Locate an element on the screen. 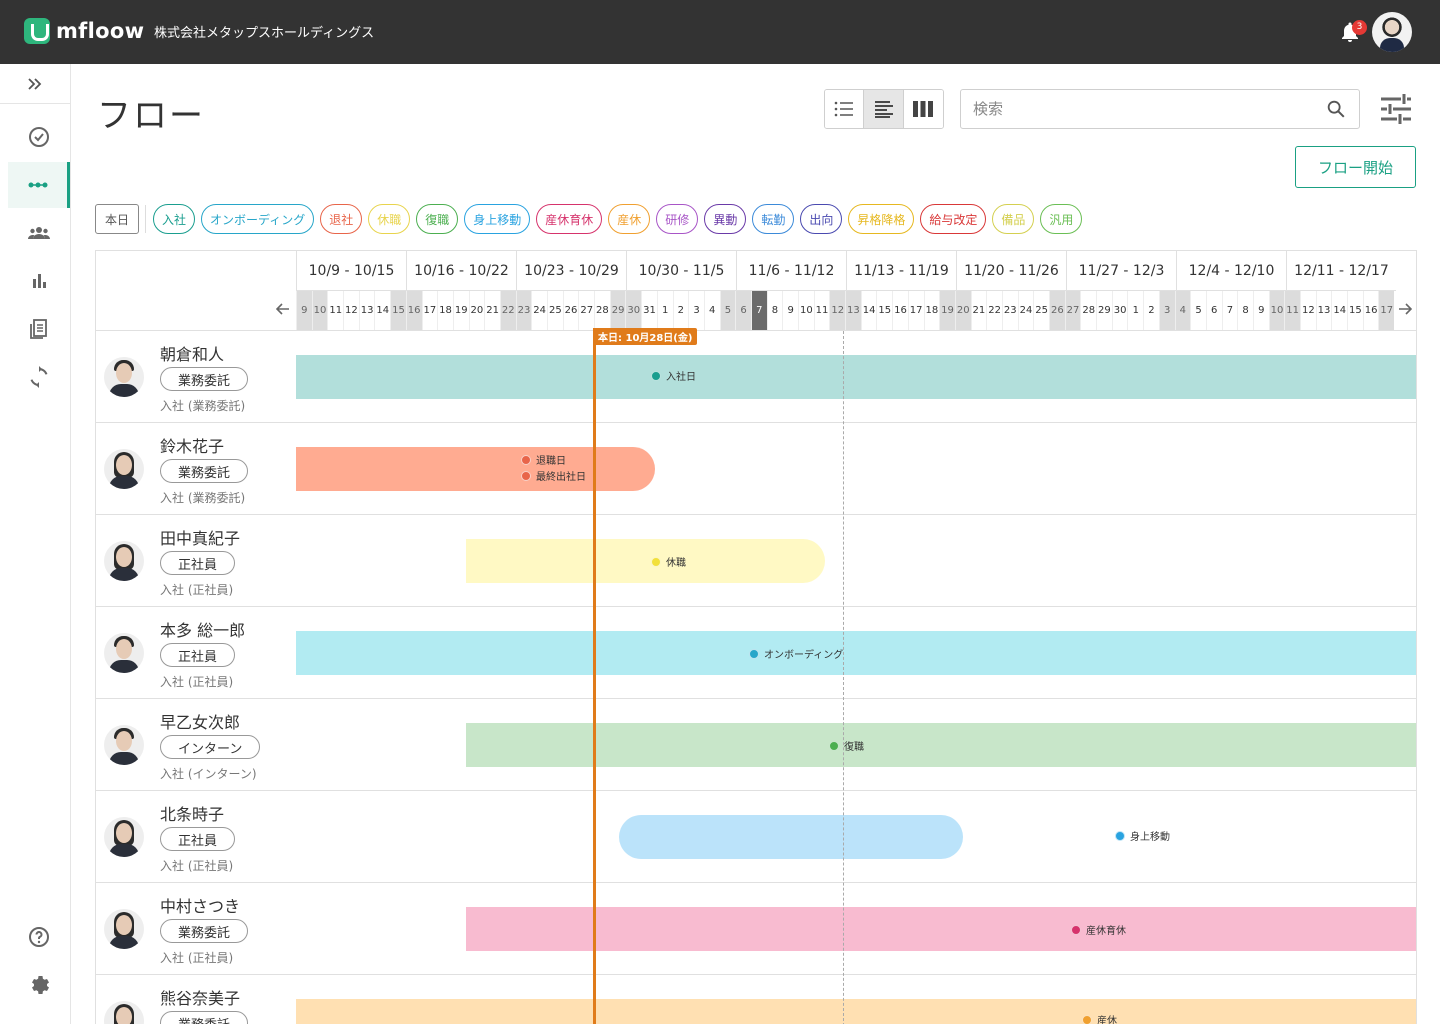 The image size is (1440, 1024). avatar is located at coordinates (124, 745).